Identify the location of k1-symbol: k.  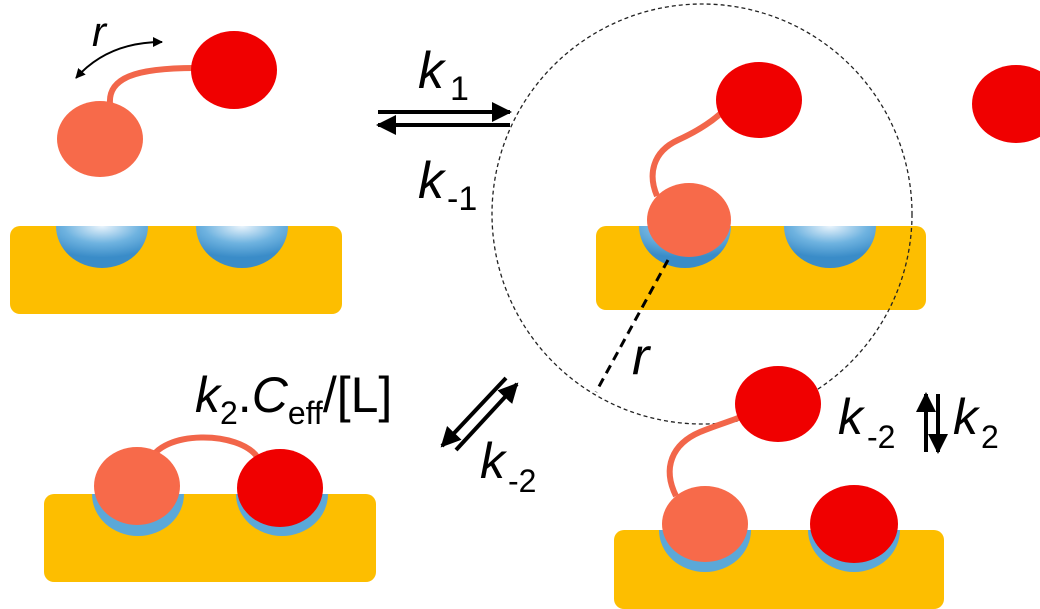
(432, 71).